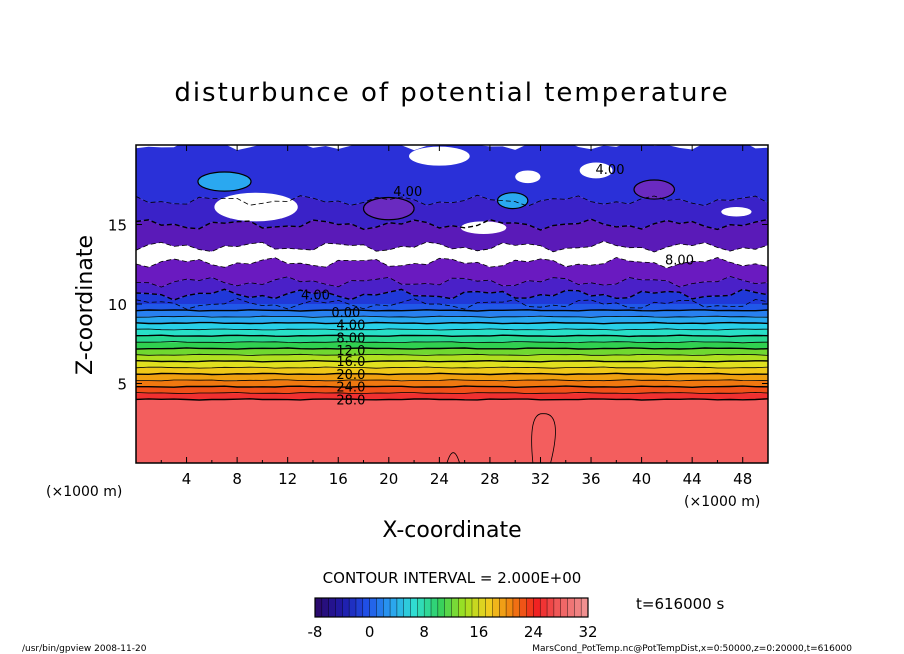  I want to click on footer-left: /usr/bin/gpview 2008-11-20, so click(84, 649).